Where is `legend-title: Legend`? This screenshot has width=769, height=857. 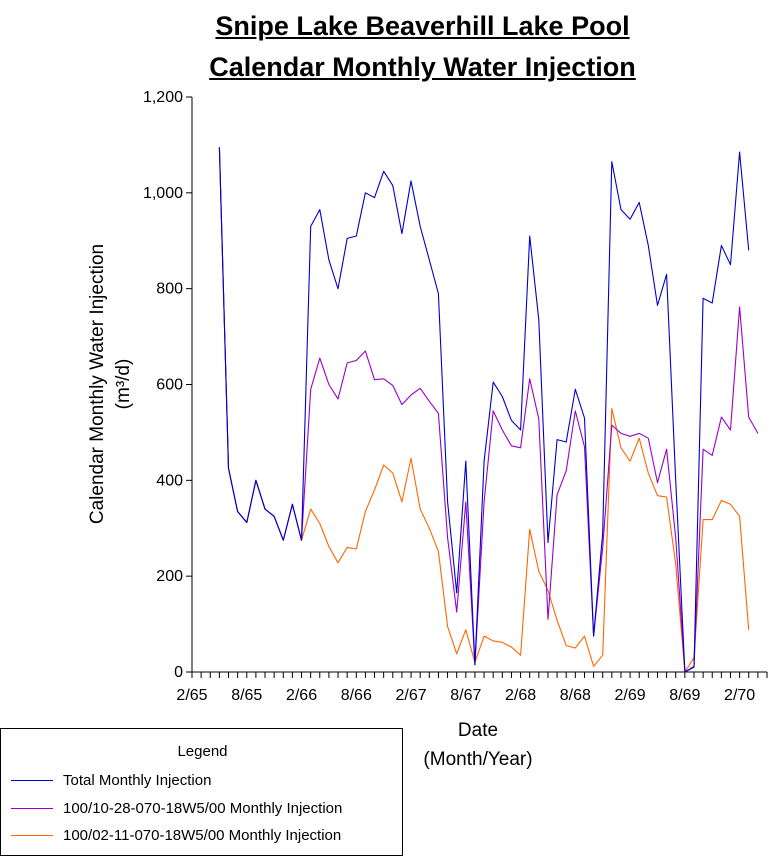 legend-title: Legend is located at coordinates (202, 751).